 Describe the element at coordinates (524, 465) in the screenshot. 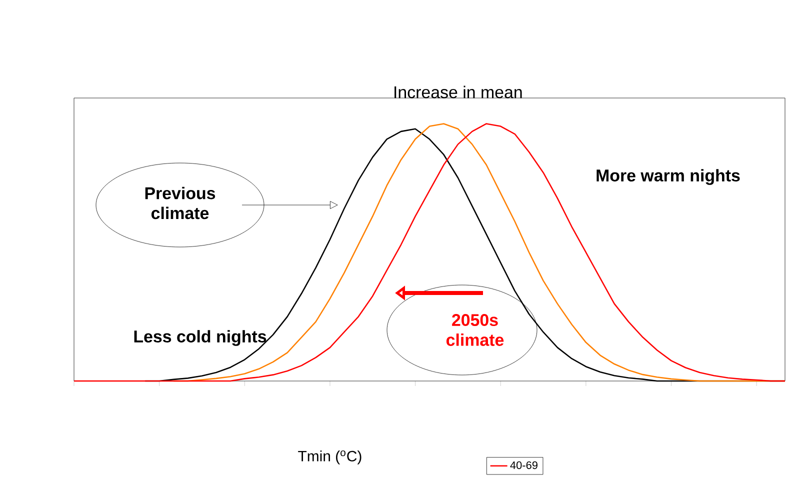

I see `legend-label: 40-69` at that location.